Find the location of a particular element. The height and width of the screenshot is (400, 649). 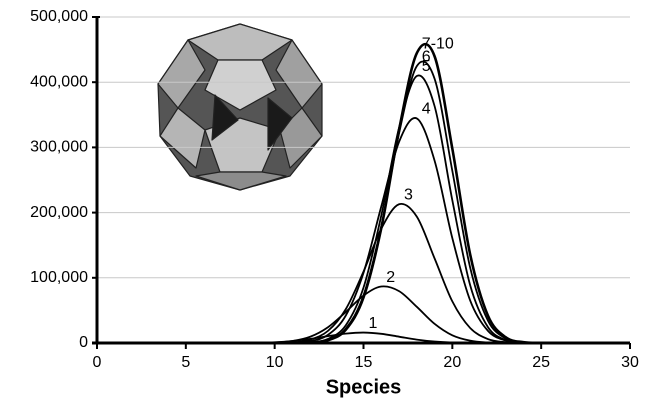

icosahedron-illustration is located at coordinates (240, 107).